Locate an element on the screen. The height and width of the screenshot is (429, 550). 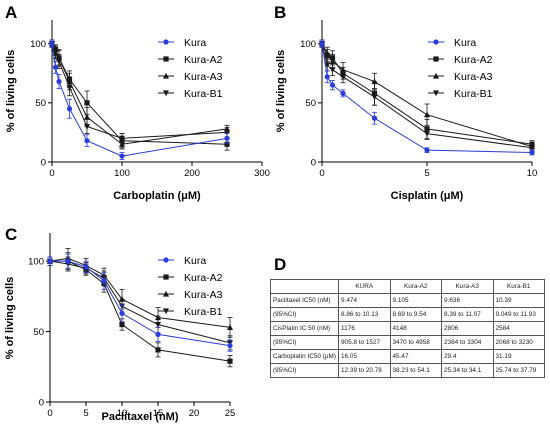
table-row: Carboplatin IC50 (μM) 16.05 45.47 29.4 31.19 is located at coordinates (407, 356).